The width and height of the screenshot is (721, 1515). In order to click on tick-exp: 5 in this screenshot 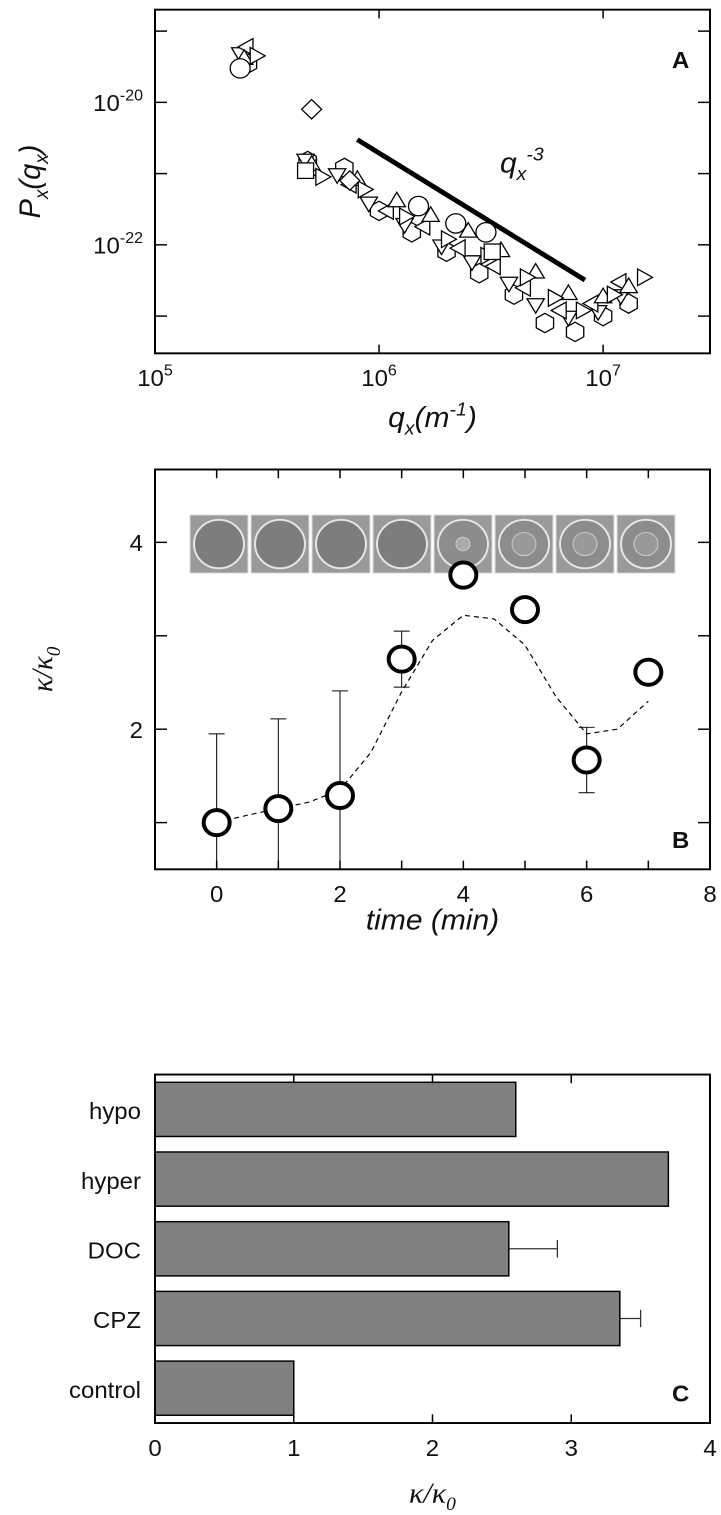, I will do `click(168, 371)`.